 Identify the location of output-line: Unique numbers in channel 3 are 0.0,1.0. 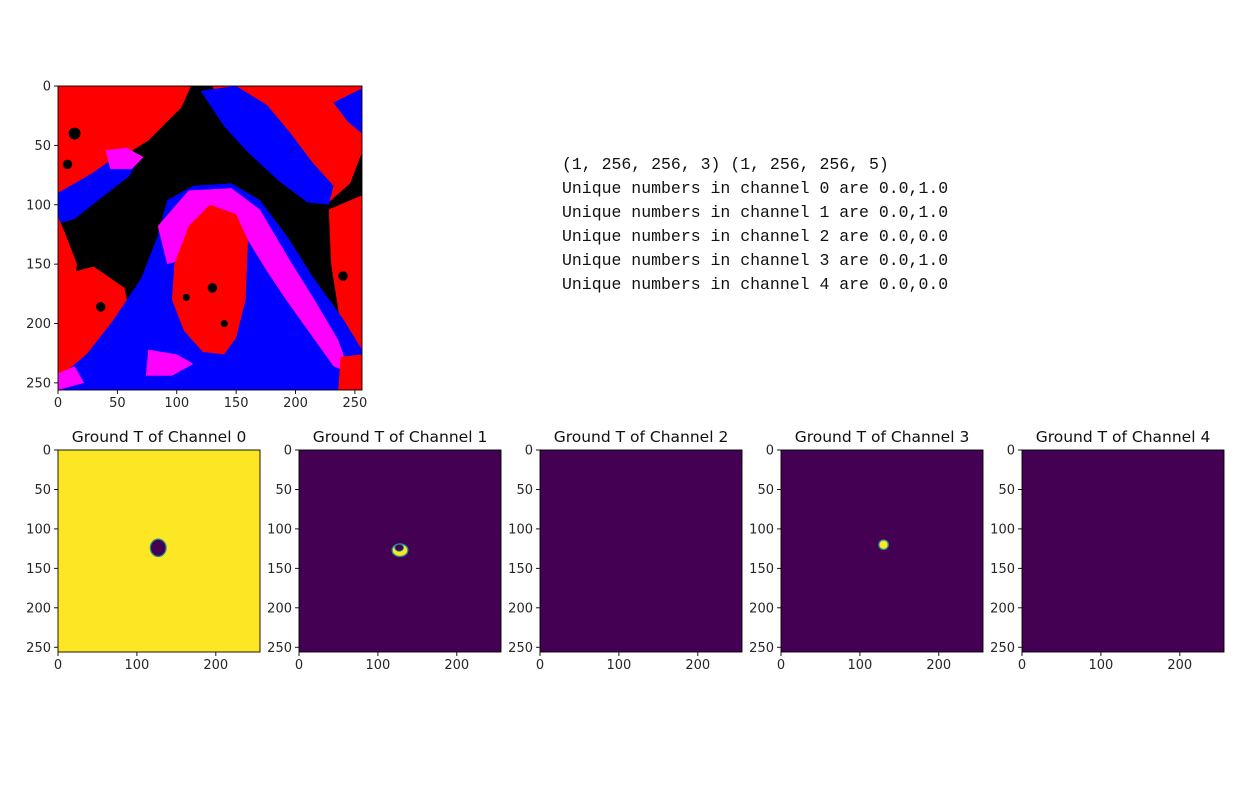
(755, 260).